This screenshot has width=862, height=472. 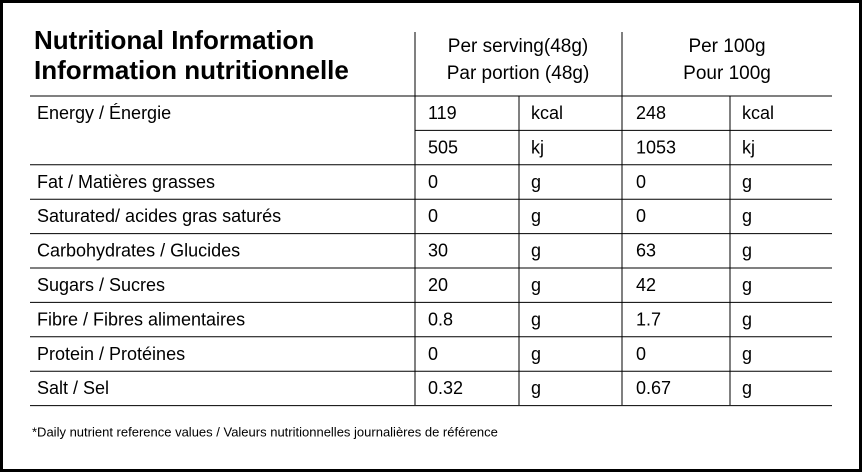 What do you see at coordinates (518, 73) in the screenshot?
I see `column-header: Par portion (48g)` at bounding box center [518, 73].